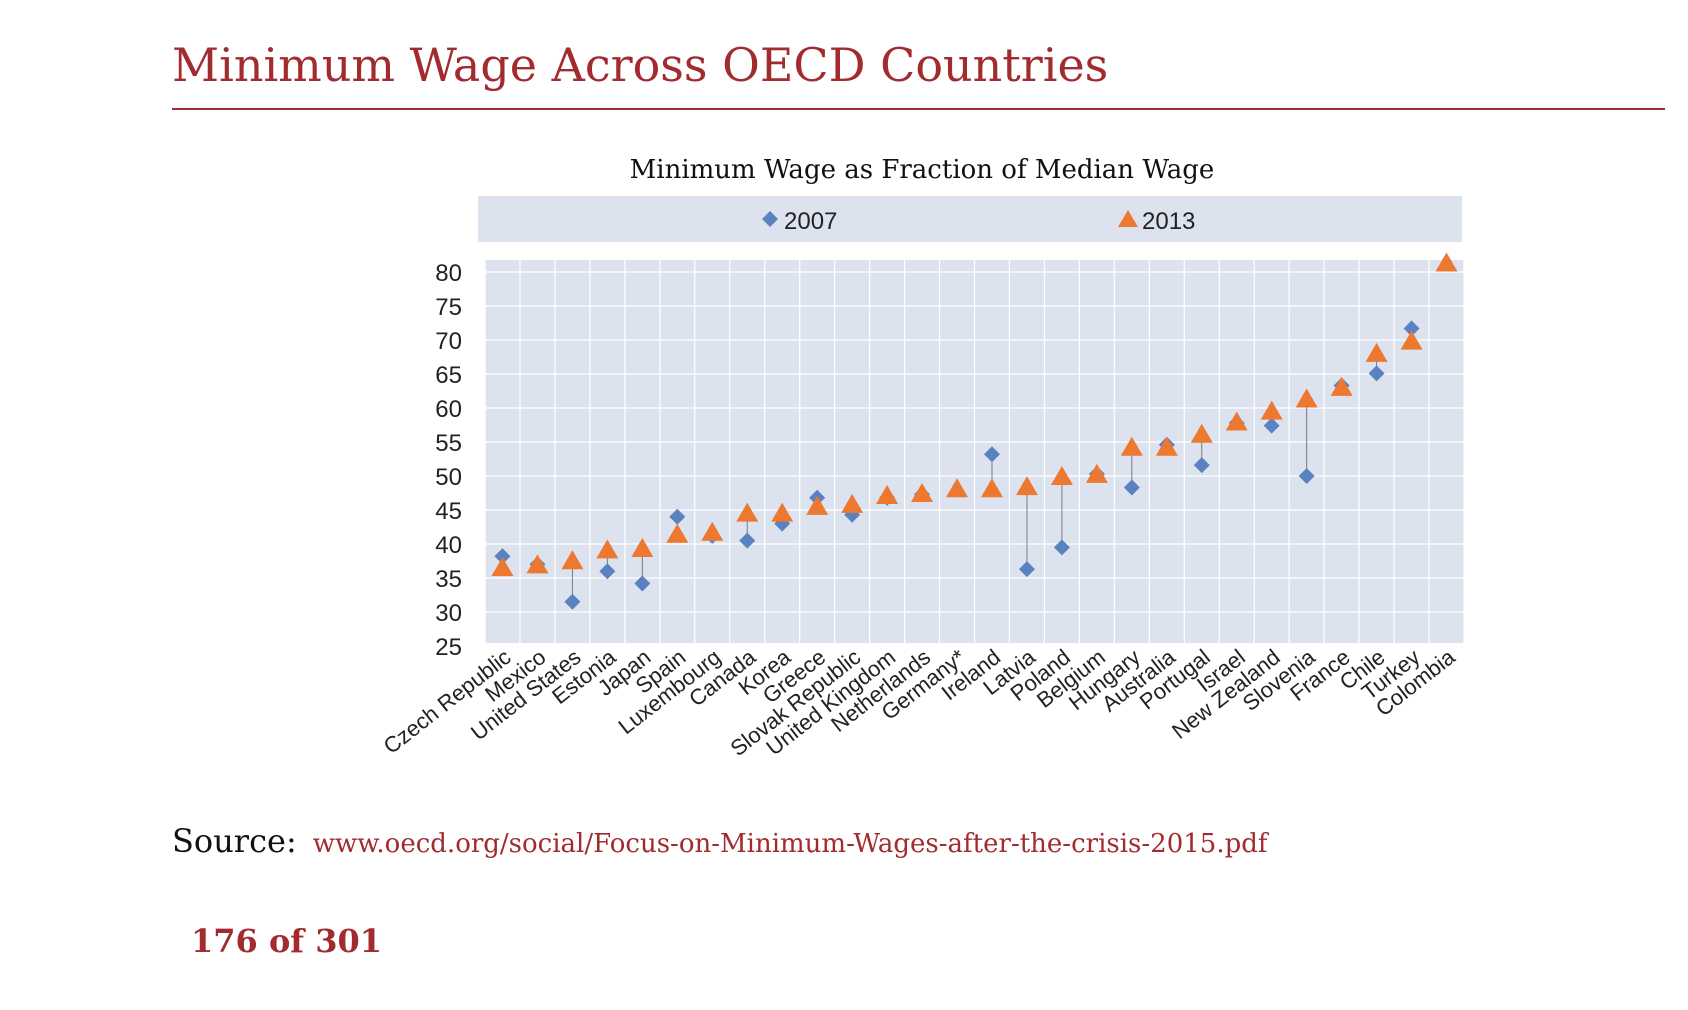 The image size is (1688, 1010). What do you see at coordinates (782, 512) in the screenshot?
I see `point-2013-korea` at bounding box center [782, 512].